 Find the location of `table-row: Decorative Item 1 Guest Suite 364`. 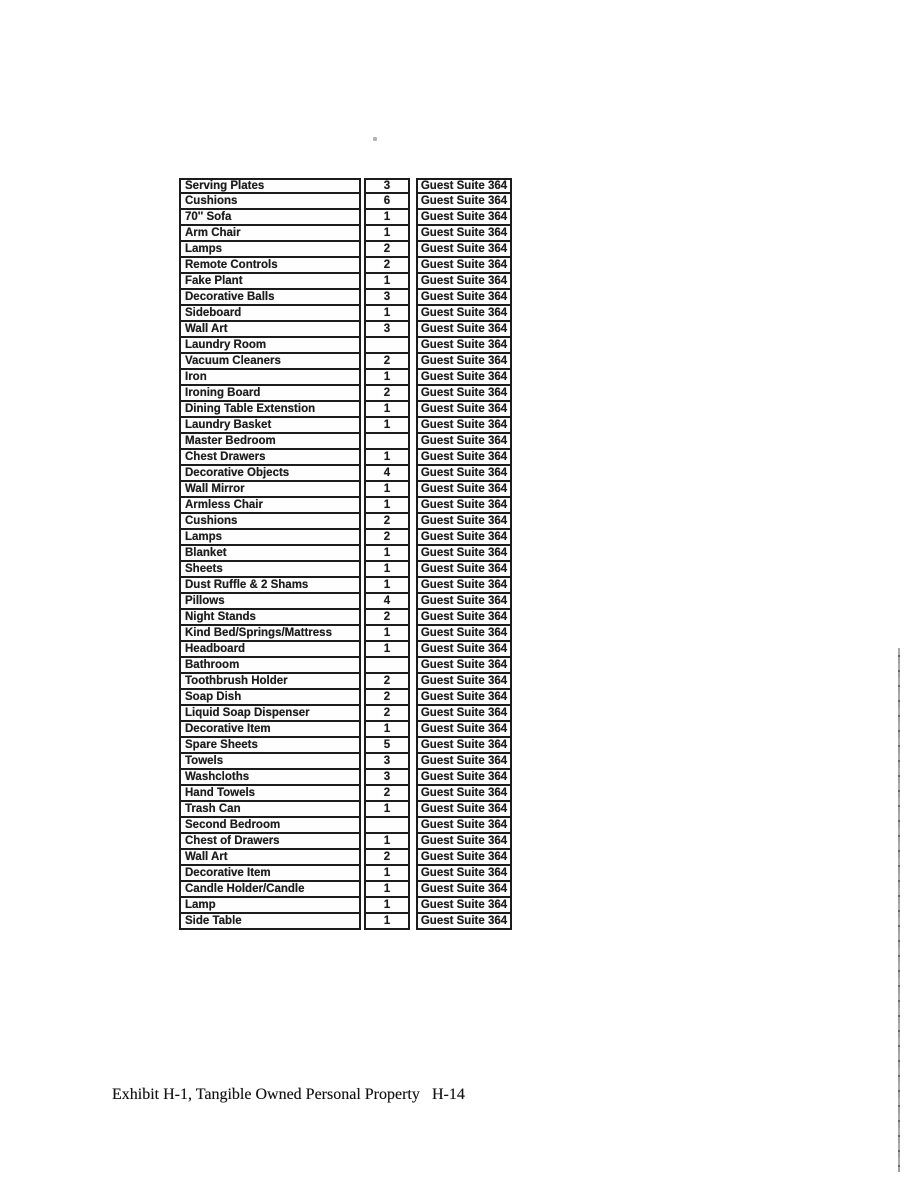

table-row: Decorative Item 1 Guest Suite 364 is located at coordinates (345, 730).